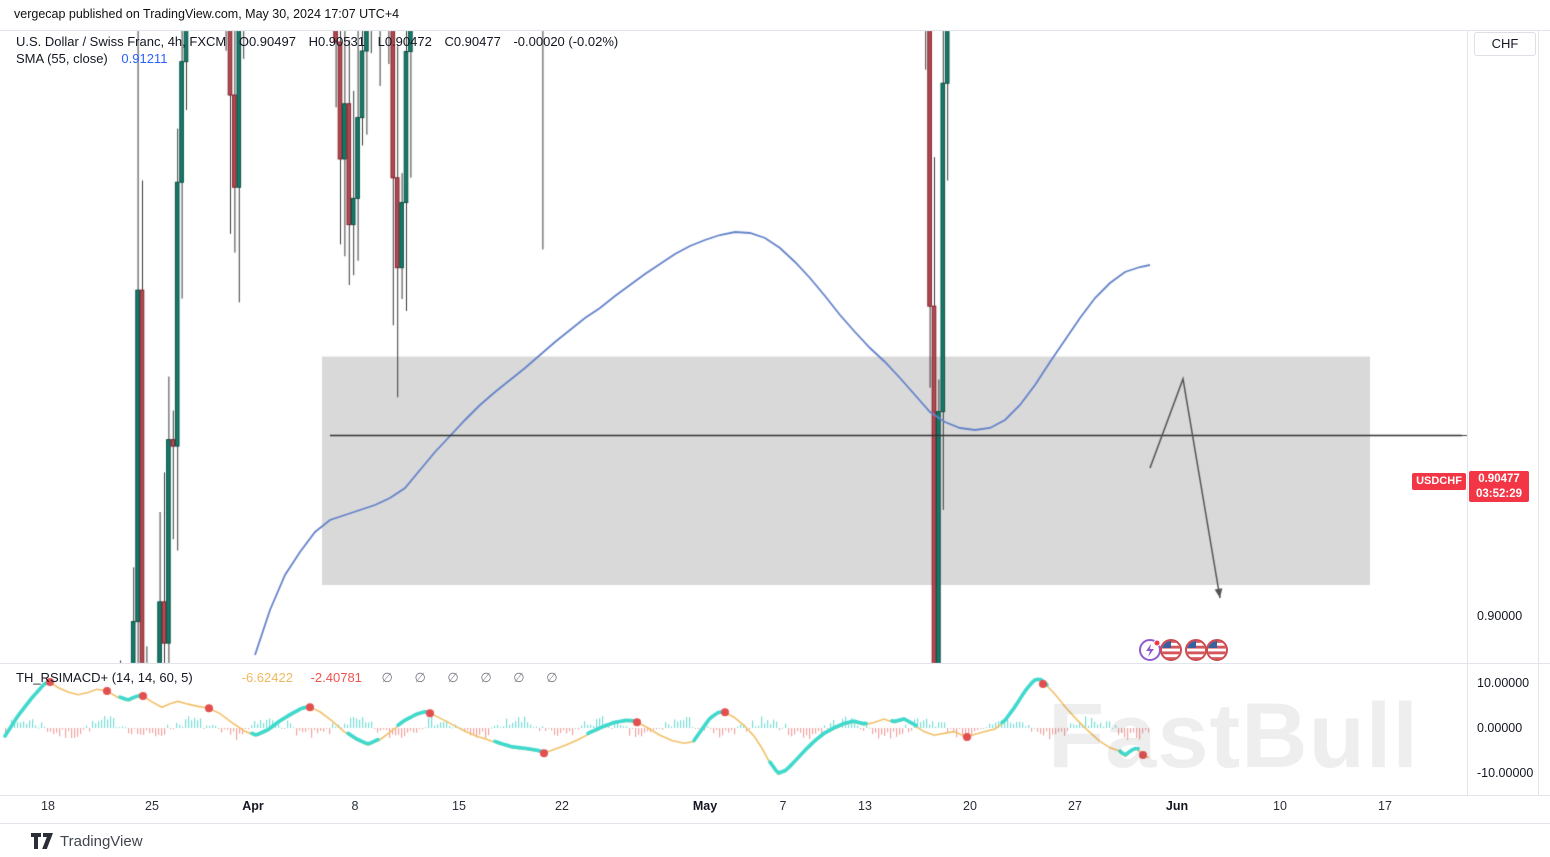 This screenshot has height=857, width=1550. What do you see at coordinates (1499, 494) in the screenshot?
I see `bar-countdown: 03:52:29` at bounding box center [1499, 494].